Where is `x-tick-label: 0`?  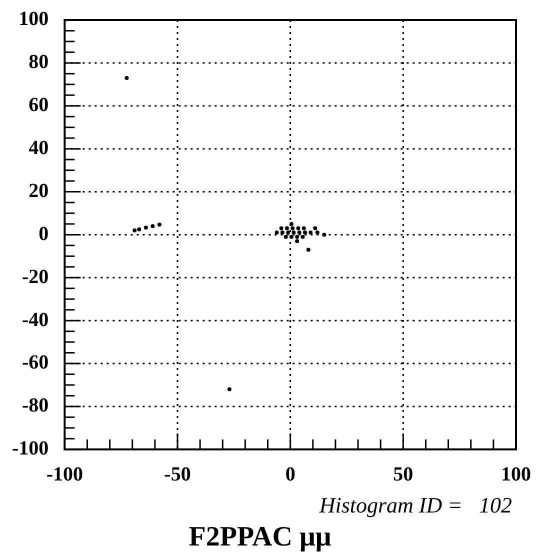 x-tick-label: 0 is located at coordinates (290, 475).